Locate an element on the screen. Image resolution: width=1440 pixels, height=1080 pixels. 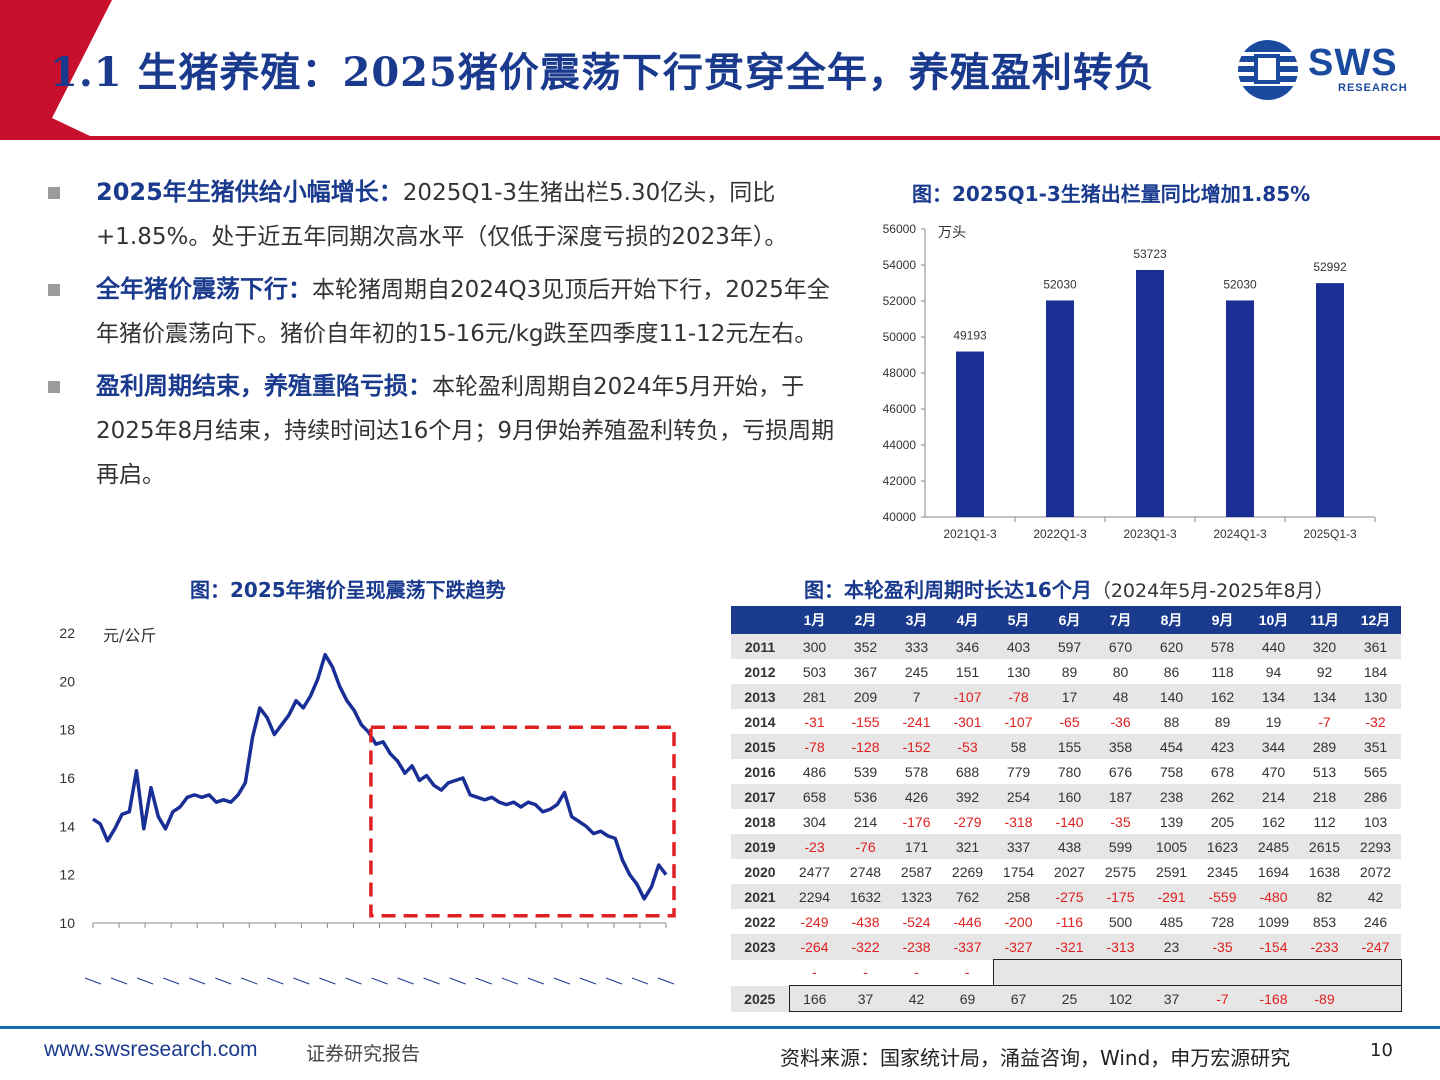
table-cell: 670 is located at coordinates (1120, 646).